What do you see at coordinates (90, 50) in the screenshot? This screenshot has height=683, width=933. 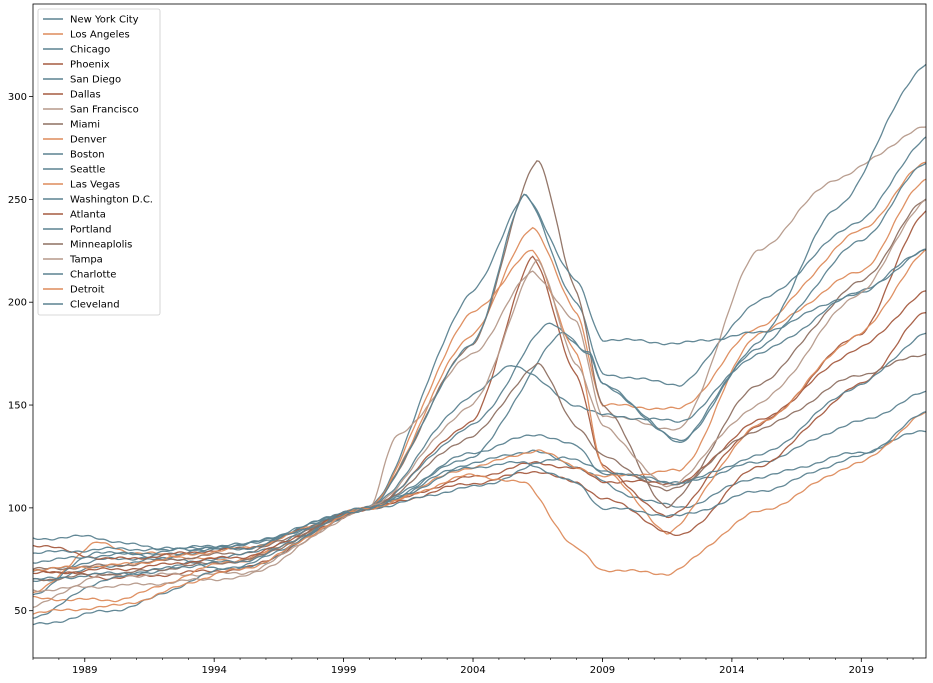 I see `legend-entry: Chicago` at bounding box center [90, 50].